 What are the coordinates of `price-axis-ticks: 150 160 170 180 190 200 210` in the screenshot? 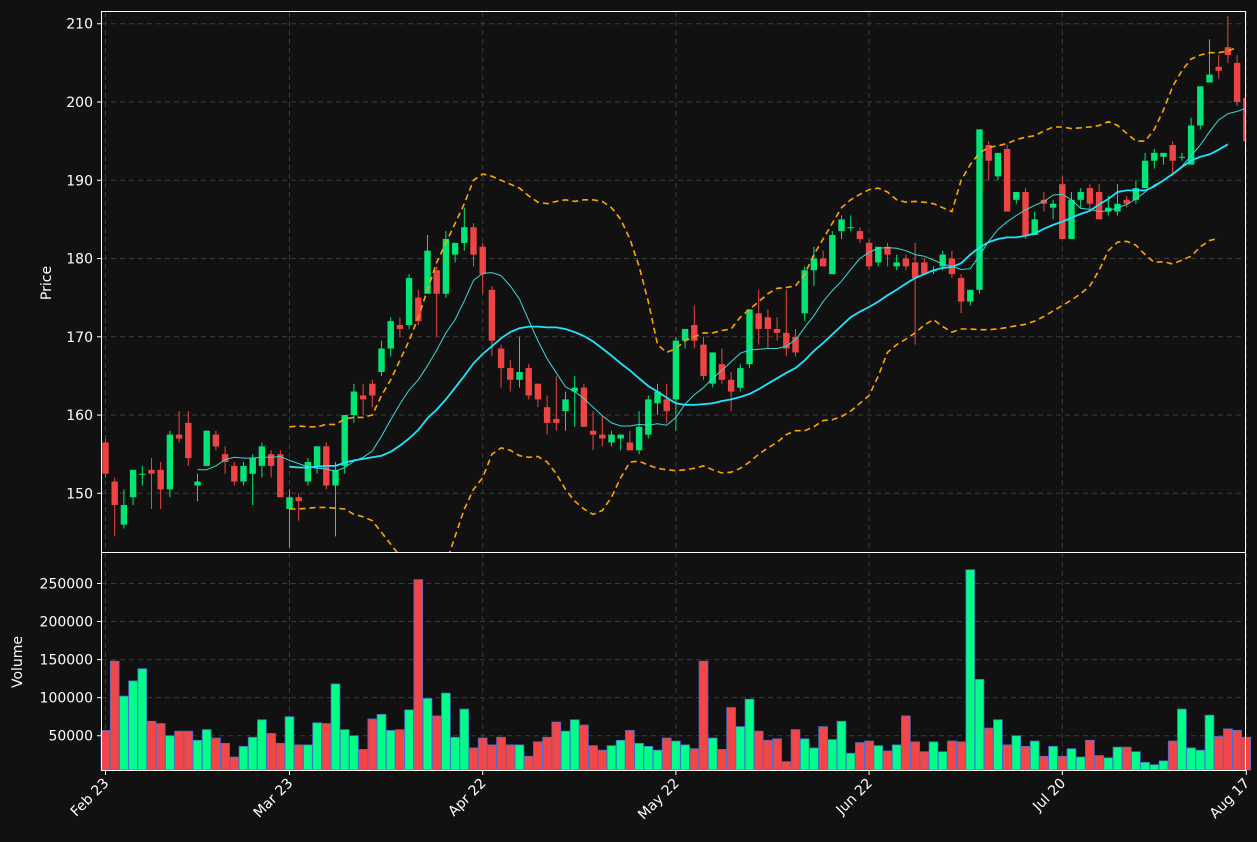 It's located at (84, 259).